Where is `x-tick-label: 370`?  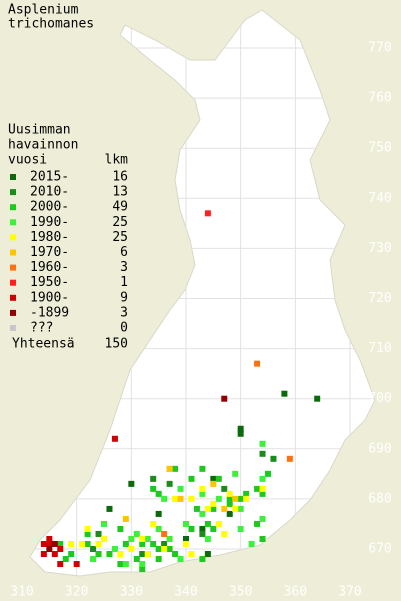 x-tick-label: 370 is located at coordinates (349, 592).